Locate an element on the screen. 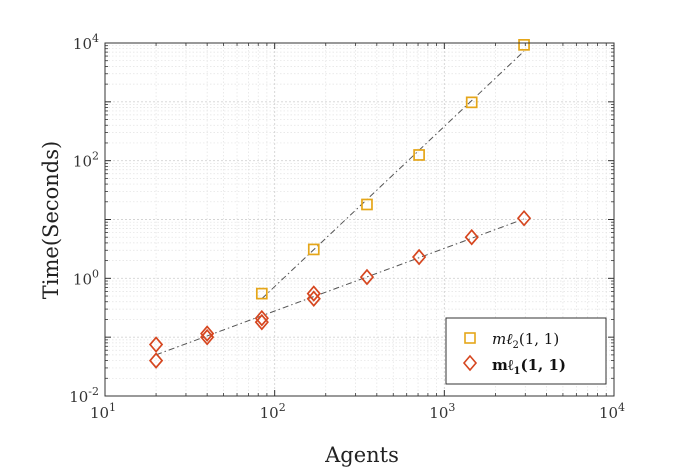  y-tick-label: 10⁻² is located at coordinates (84, 395).